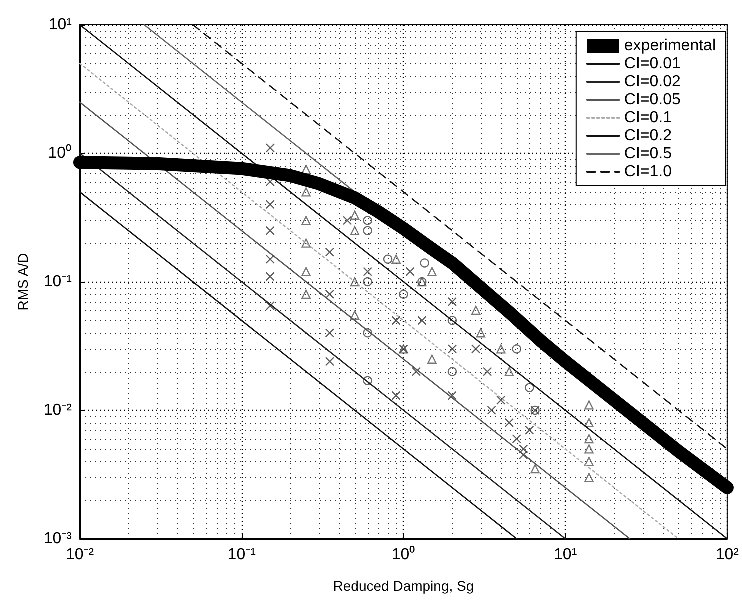 The width and height of the screenshot is (742, 605). Describe the element at coordinates (80, 555) in the screenshot. I see `x-tick-label: 10⁻²` at that location.